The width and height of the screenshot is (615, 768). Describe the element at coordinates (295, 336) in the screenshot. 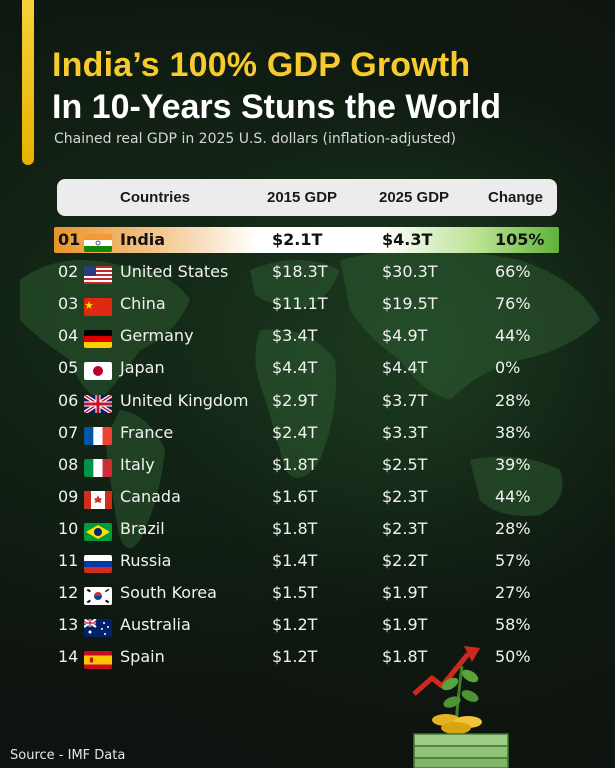

I see `row-gdp-2015: $3.4T` at that location.